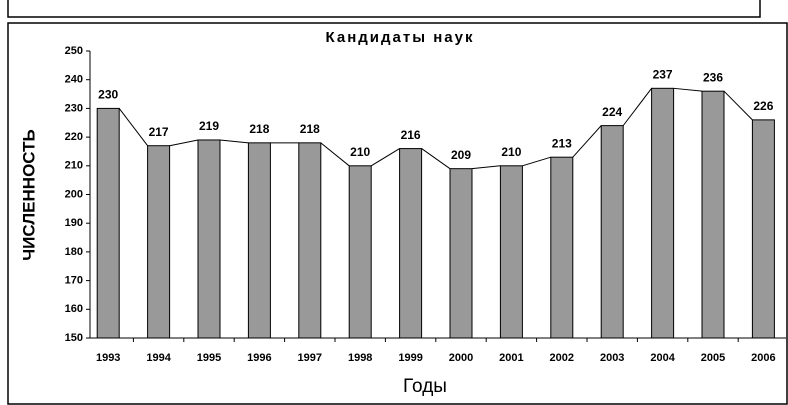 Image resolution: width=788 pixels, height=405 pixels. I want to click on x-tick-label: 1999, so click(410, 358).